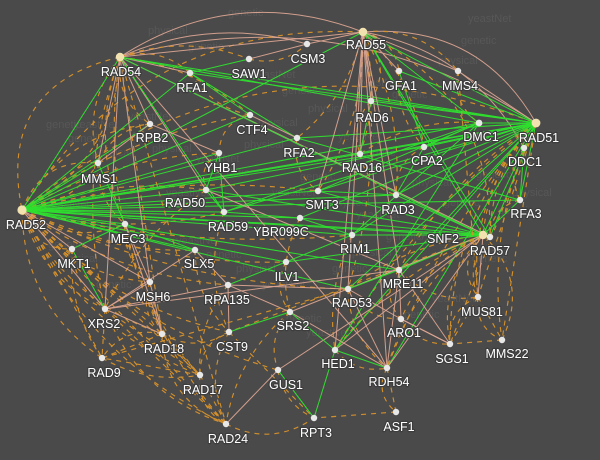  I want to click on graph-node-mec3, so click(125, 224).